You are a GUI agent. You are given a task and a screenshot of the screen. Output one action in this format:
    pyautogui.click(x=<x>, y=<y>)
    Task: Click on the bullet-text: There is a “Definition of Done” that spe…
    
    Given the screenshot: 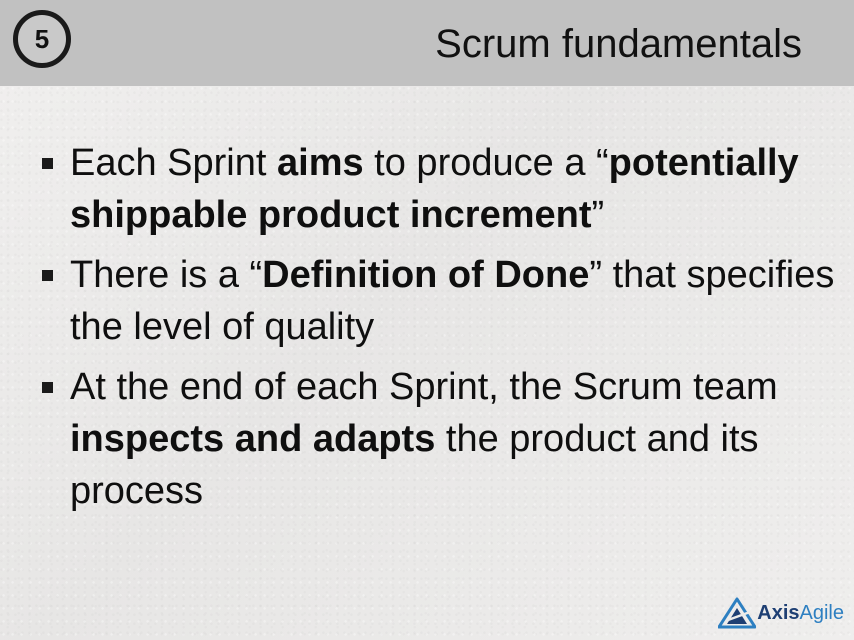 What is the action you would take?
    pyautogui.click(x=452, y=301)
    